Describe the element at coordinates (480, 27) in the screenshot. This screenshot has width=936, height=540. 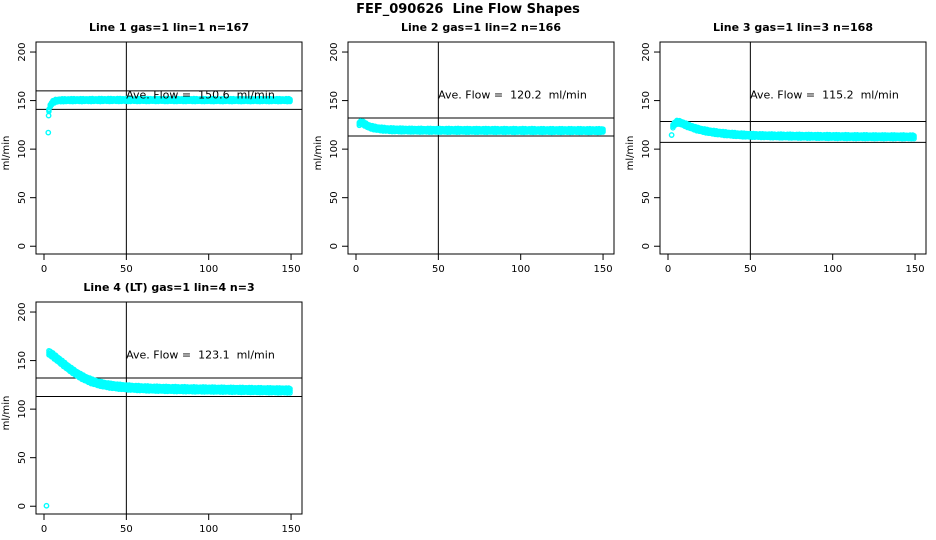
I see `panel-2-title: Line 2 gas=1 lin=2 n=166` at that location.